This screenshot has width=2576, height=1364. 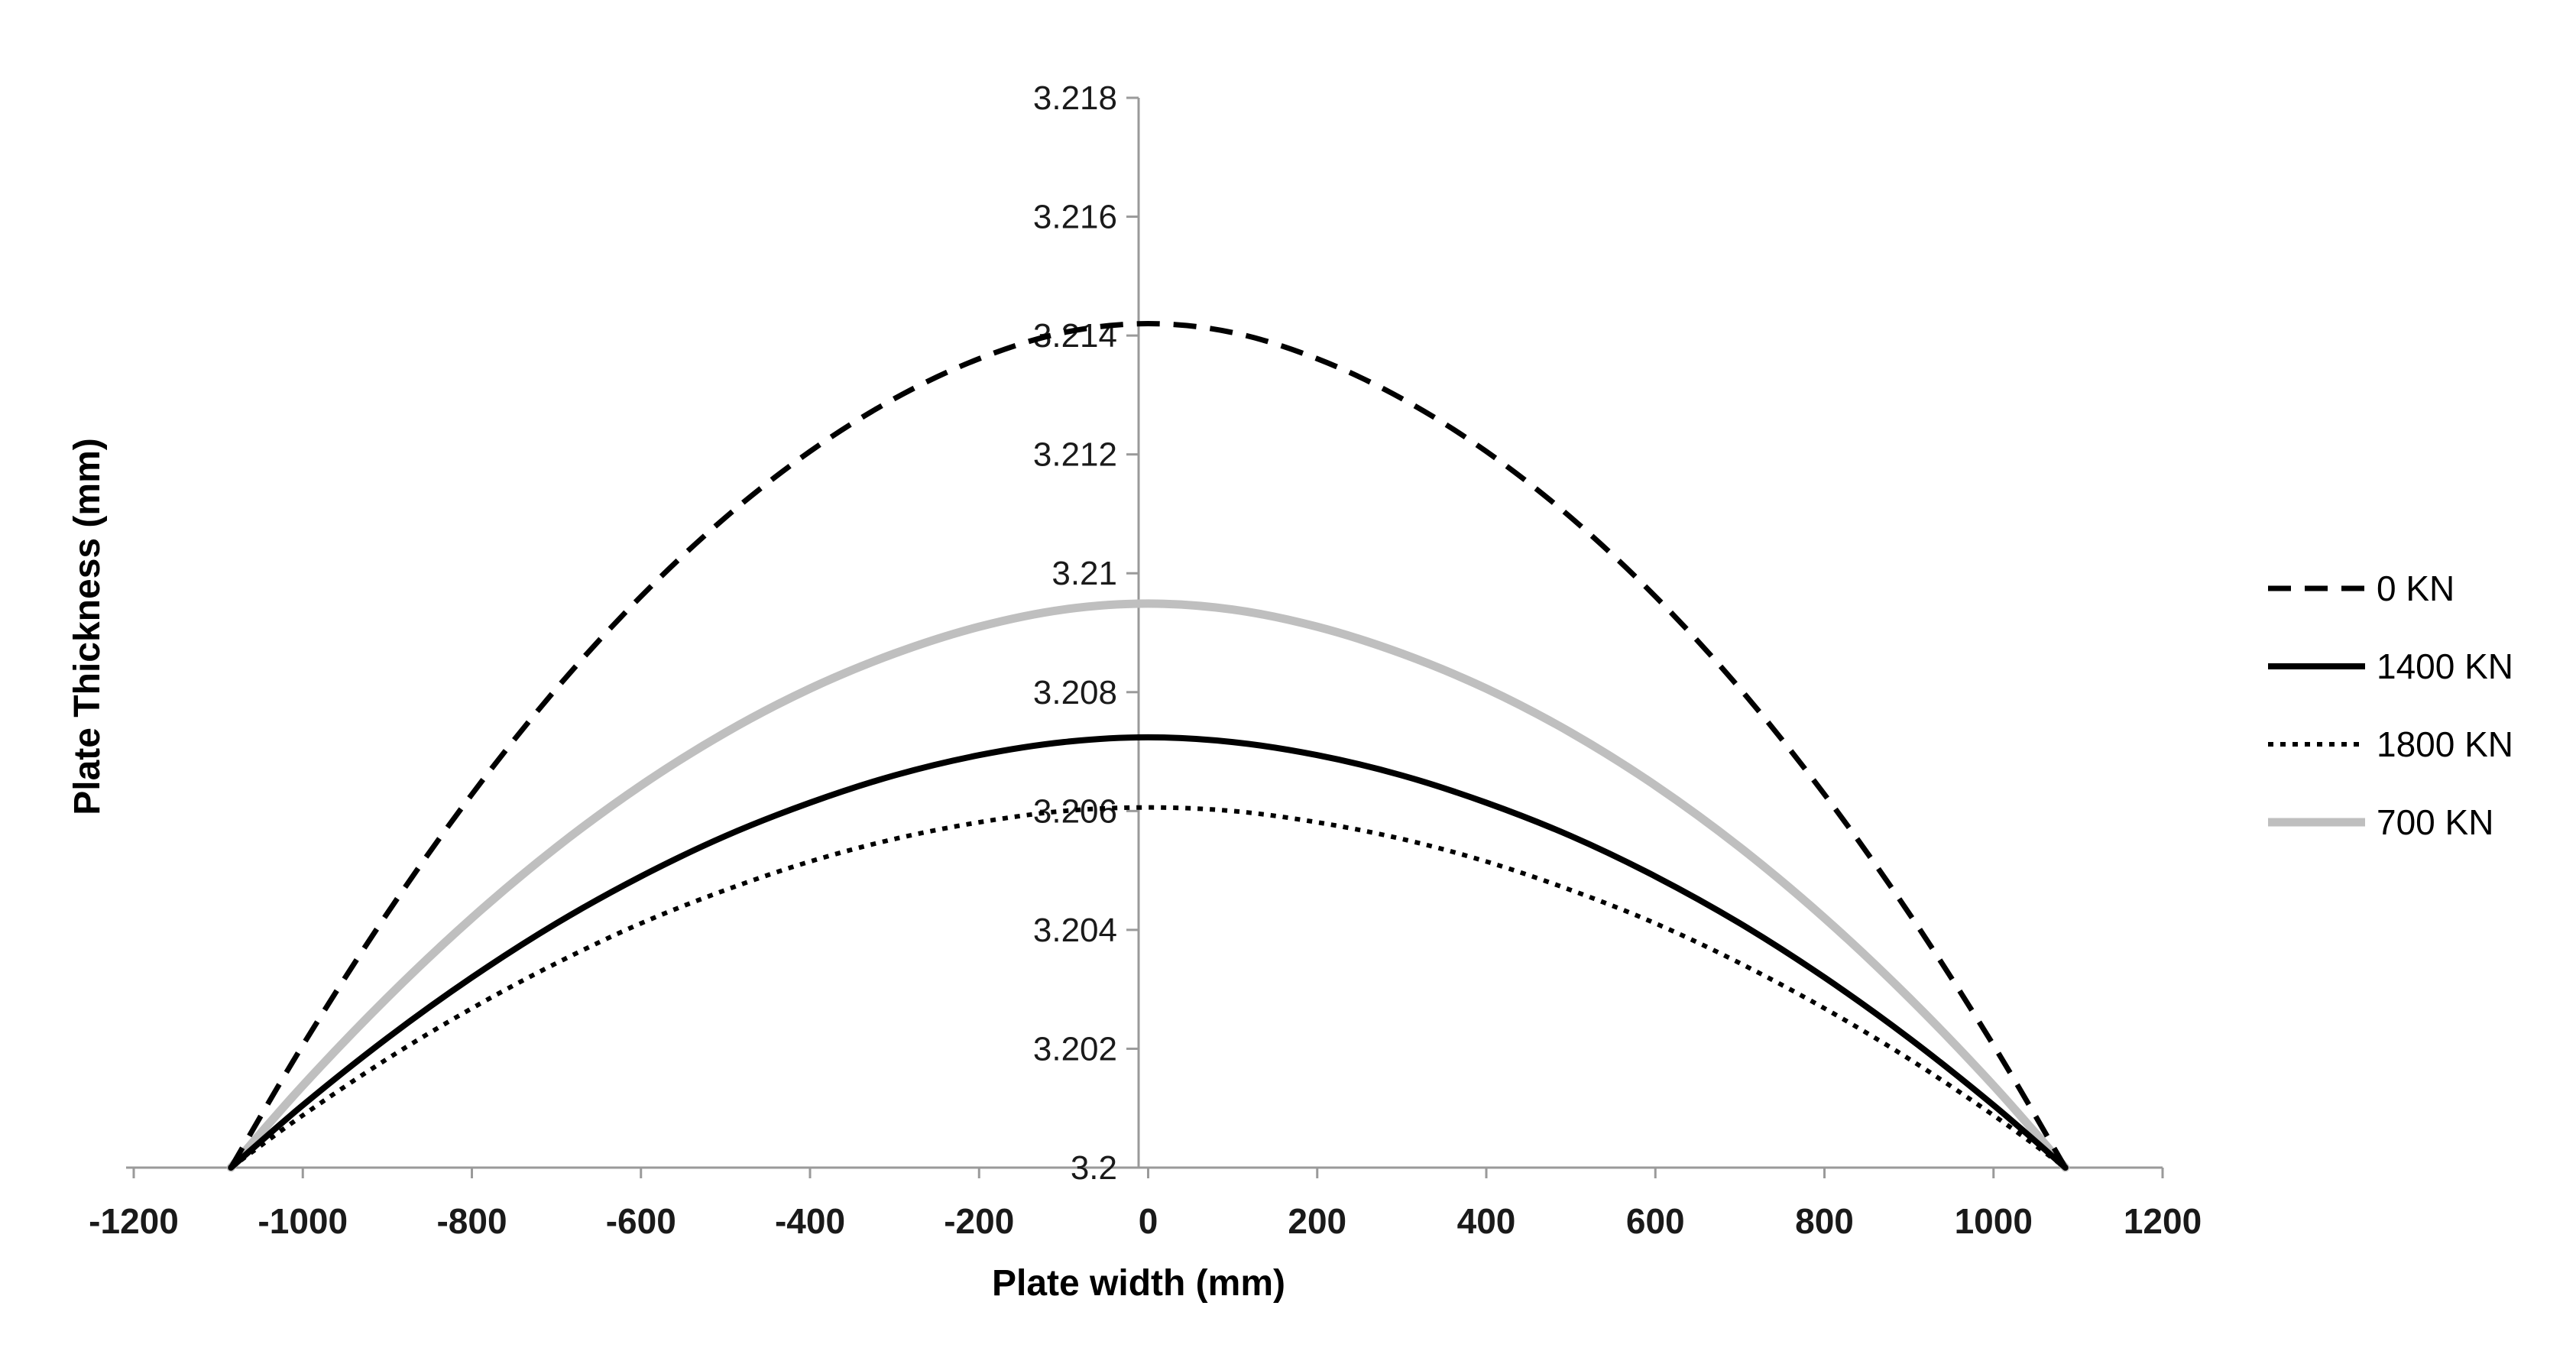 I want to click on legend: 0 KN 1400 KN 1800 KN 700 KN, so click(x=2391, y=705).